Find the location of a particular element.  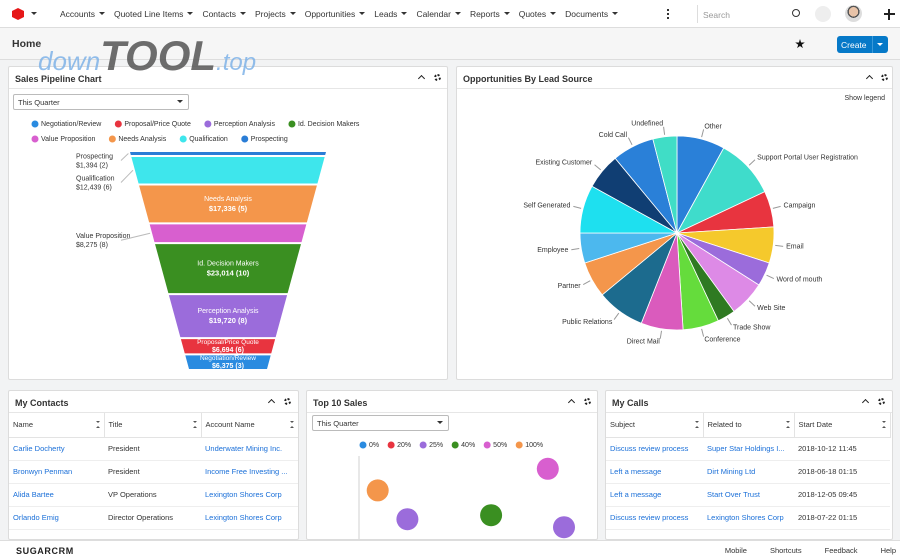

nav-item: Opportunities is located at coordinates (334, 14).